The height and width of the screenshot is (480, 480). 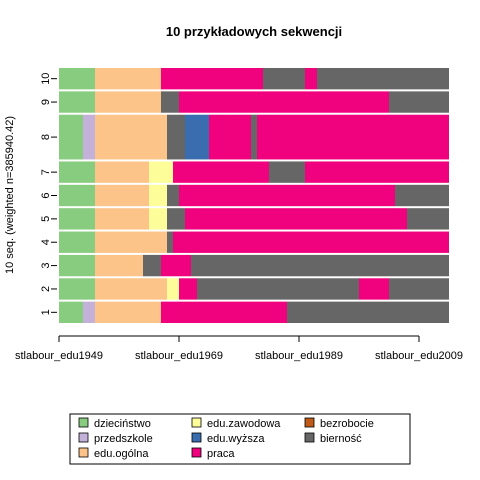 I want to click on legend-label: bezrobocie, so click(x=347, y=424).